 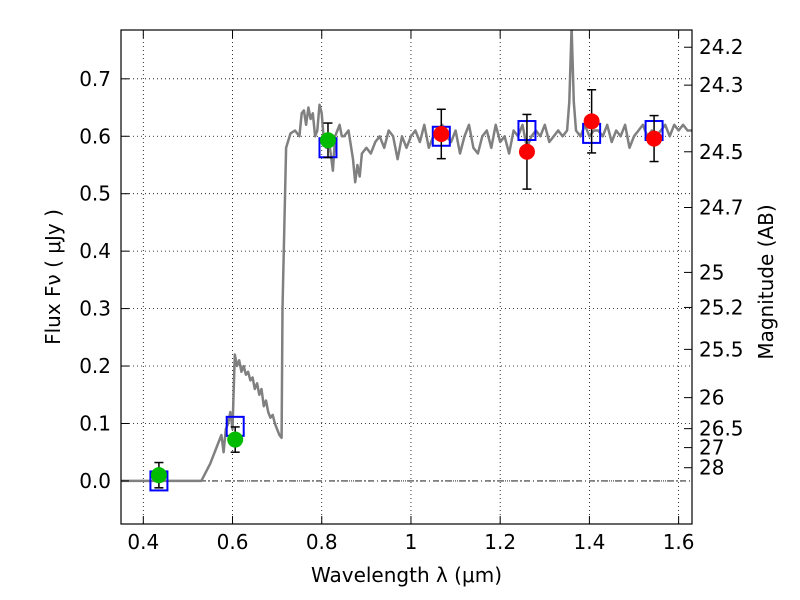 What do you see at coordinates (95, 366) in the screenshot?
I see `y-tick-label: 0.2` at bounding box center [95, 366].